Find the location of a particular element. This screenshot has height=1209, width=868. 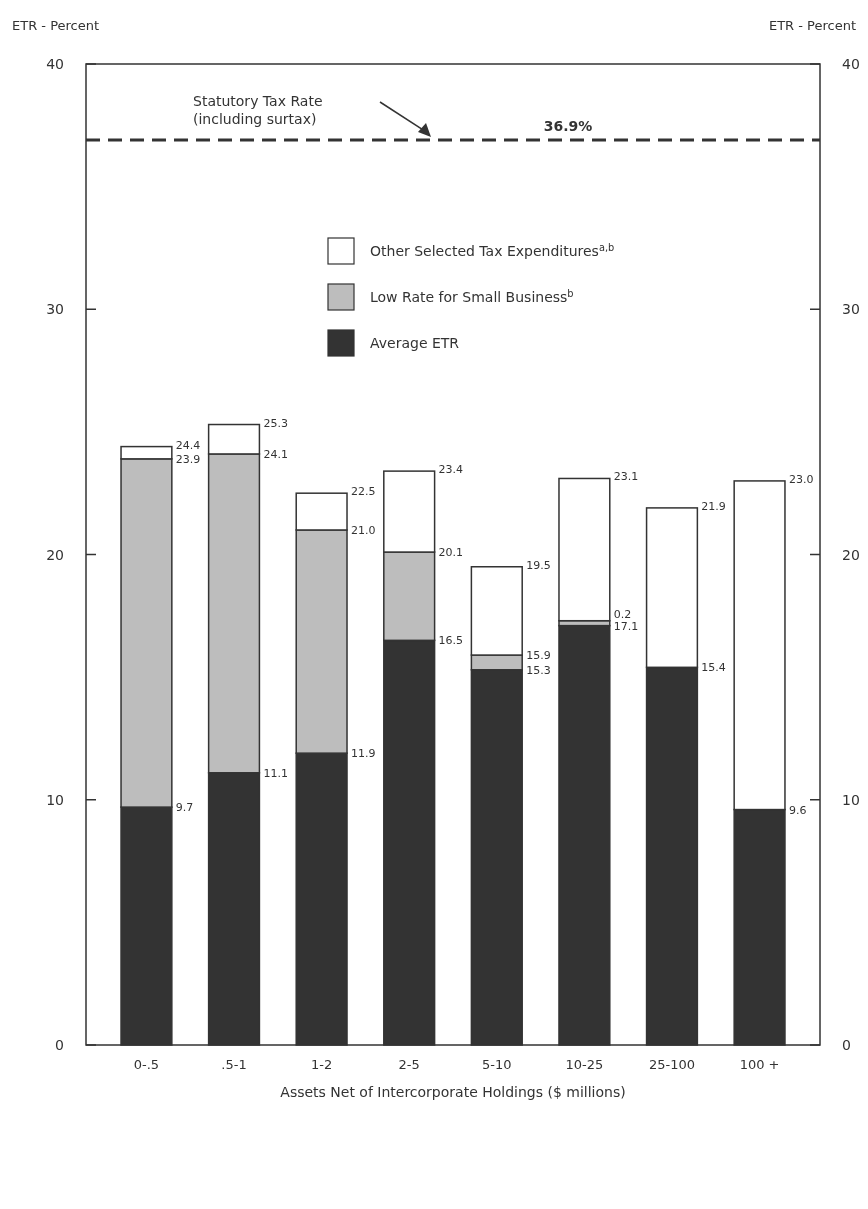

annotation: 9.7 is located at coordinates (184, 808).